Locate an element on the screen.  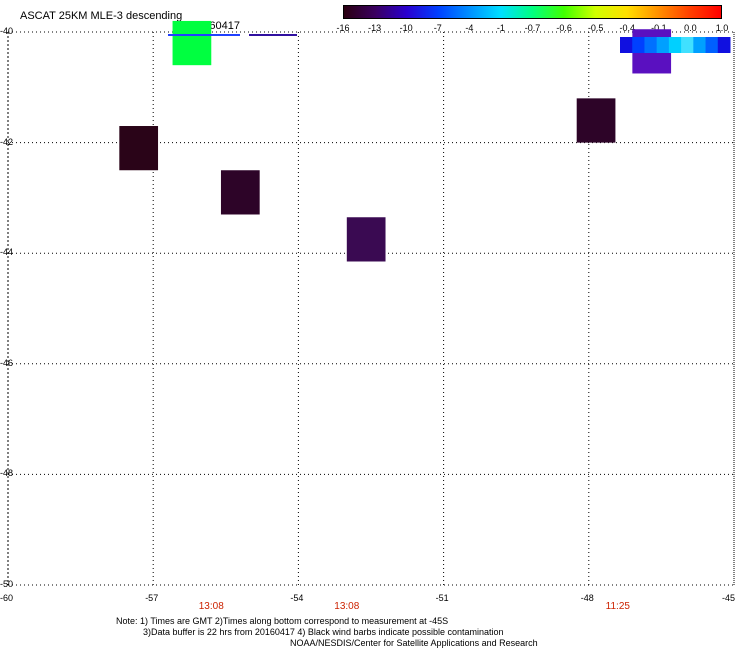
longitude-label: -48 is located at coordinates (587, 598).